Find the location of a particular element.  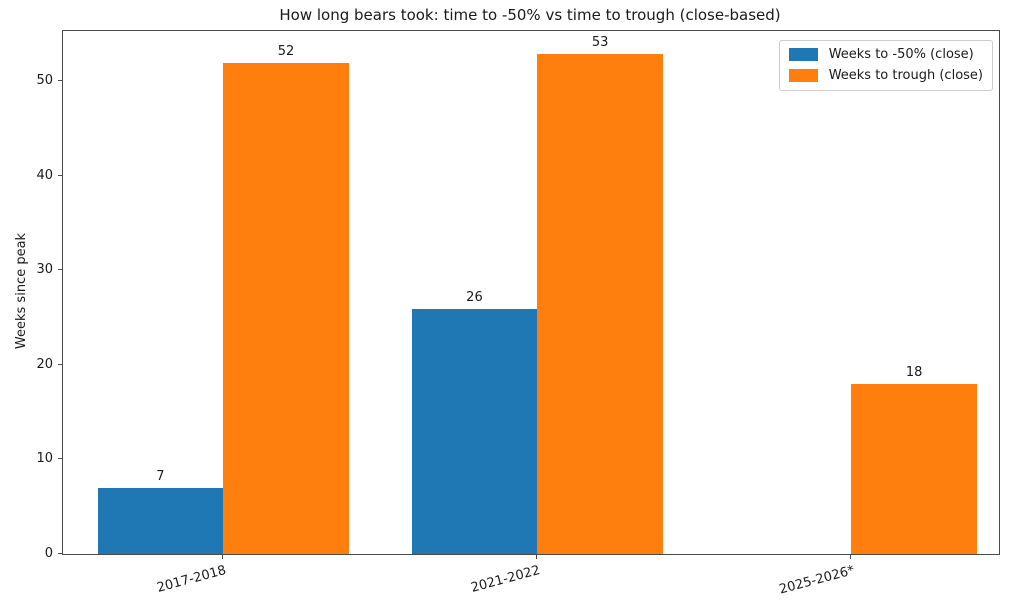

x-tick-label-0: 2017-2018 is located at coordinates (192, 579).